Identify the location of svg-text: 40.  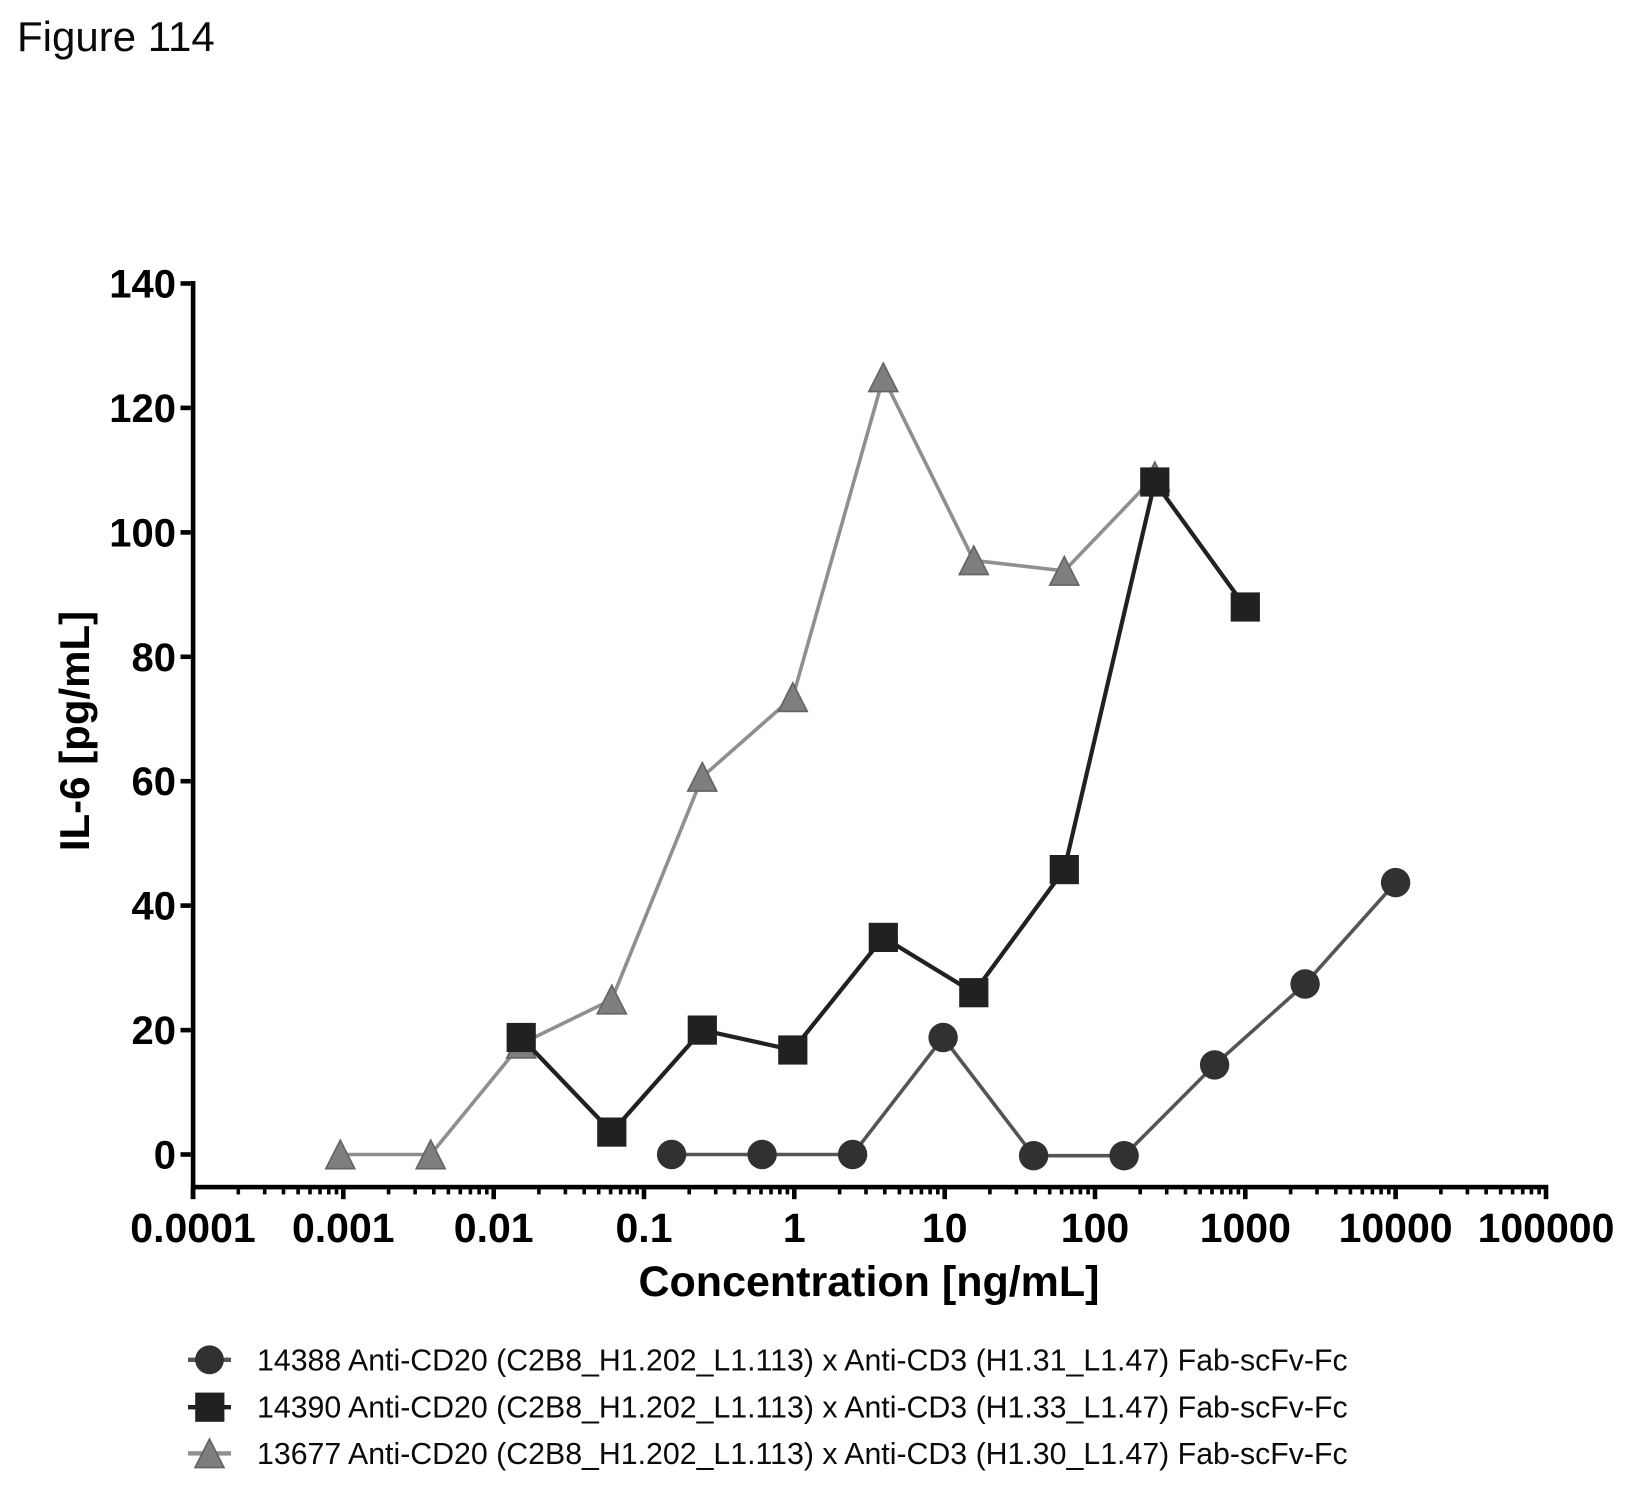
(154, 907).